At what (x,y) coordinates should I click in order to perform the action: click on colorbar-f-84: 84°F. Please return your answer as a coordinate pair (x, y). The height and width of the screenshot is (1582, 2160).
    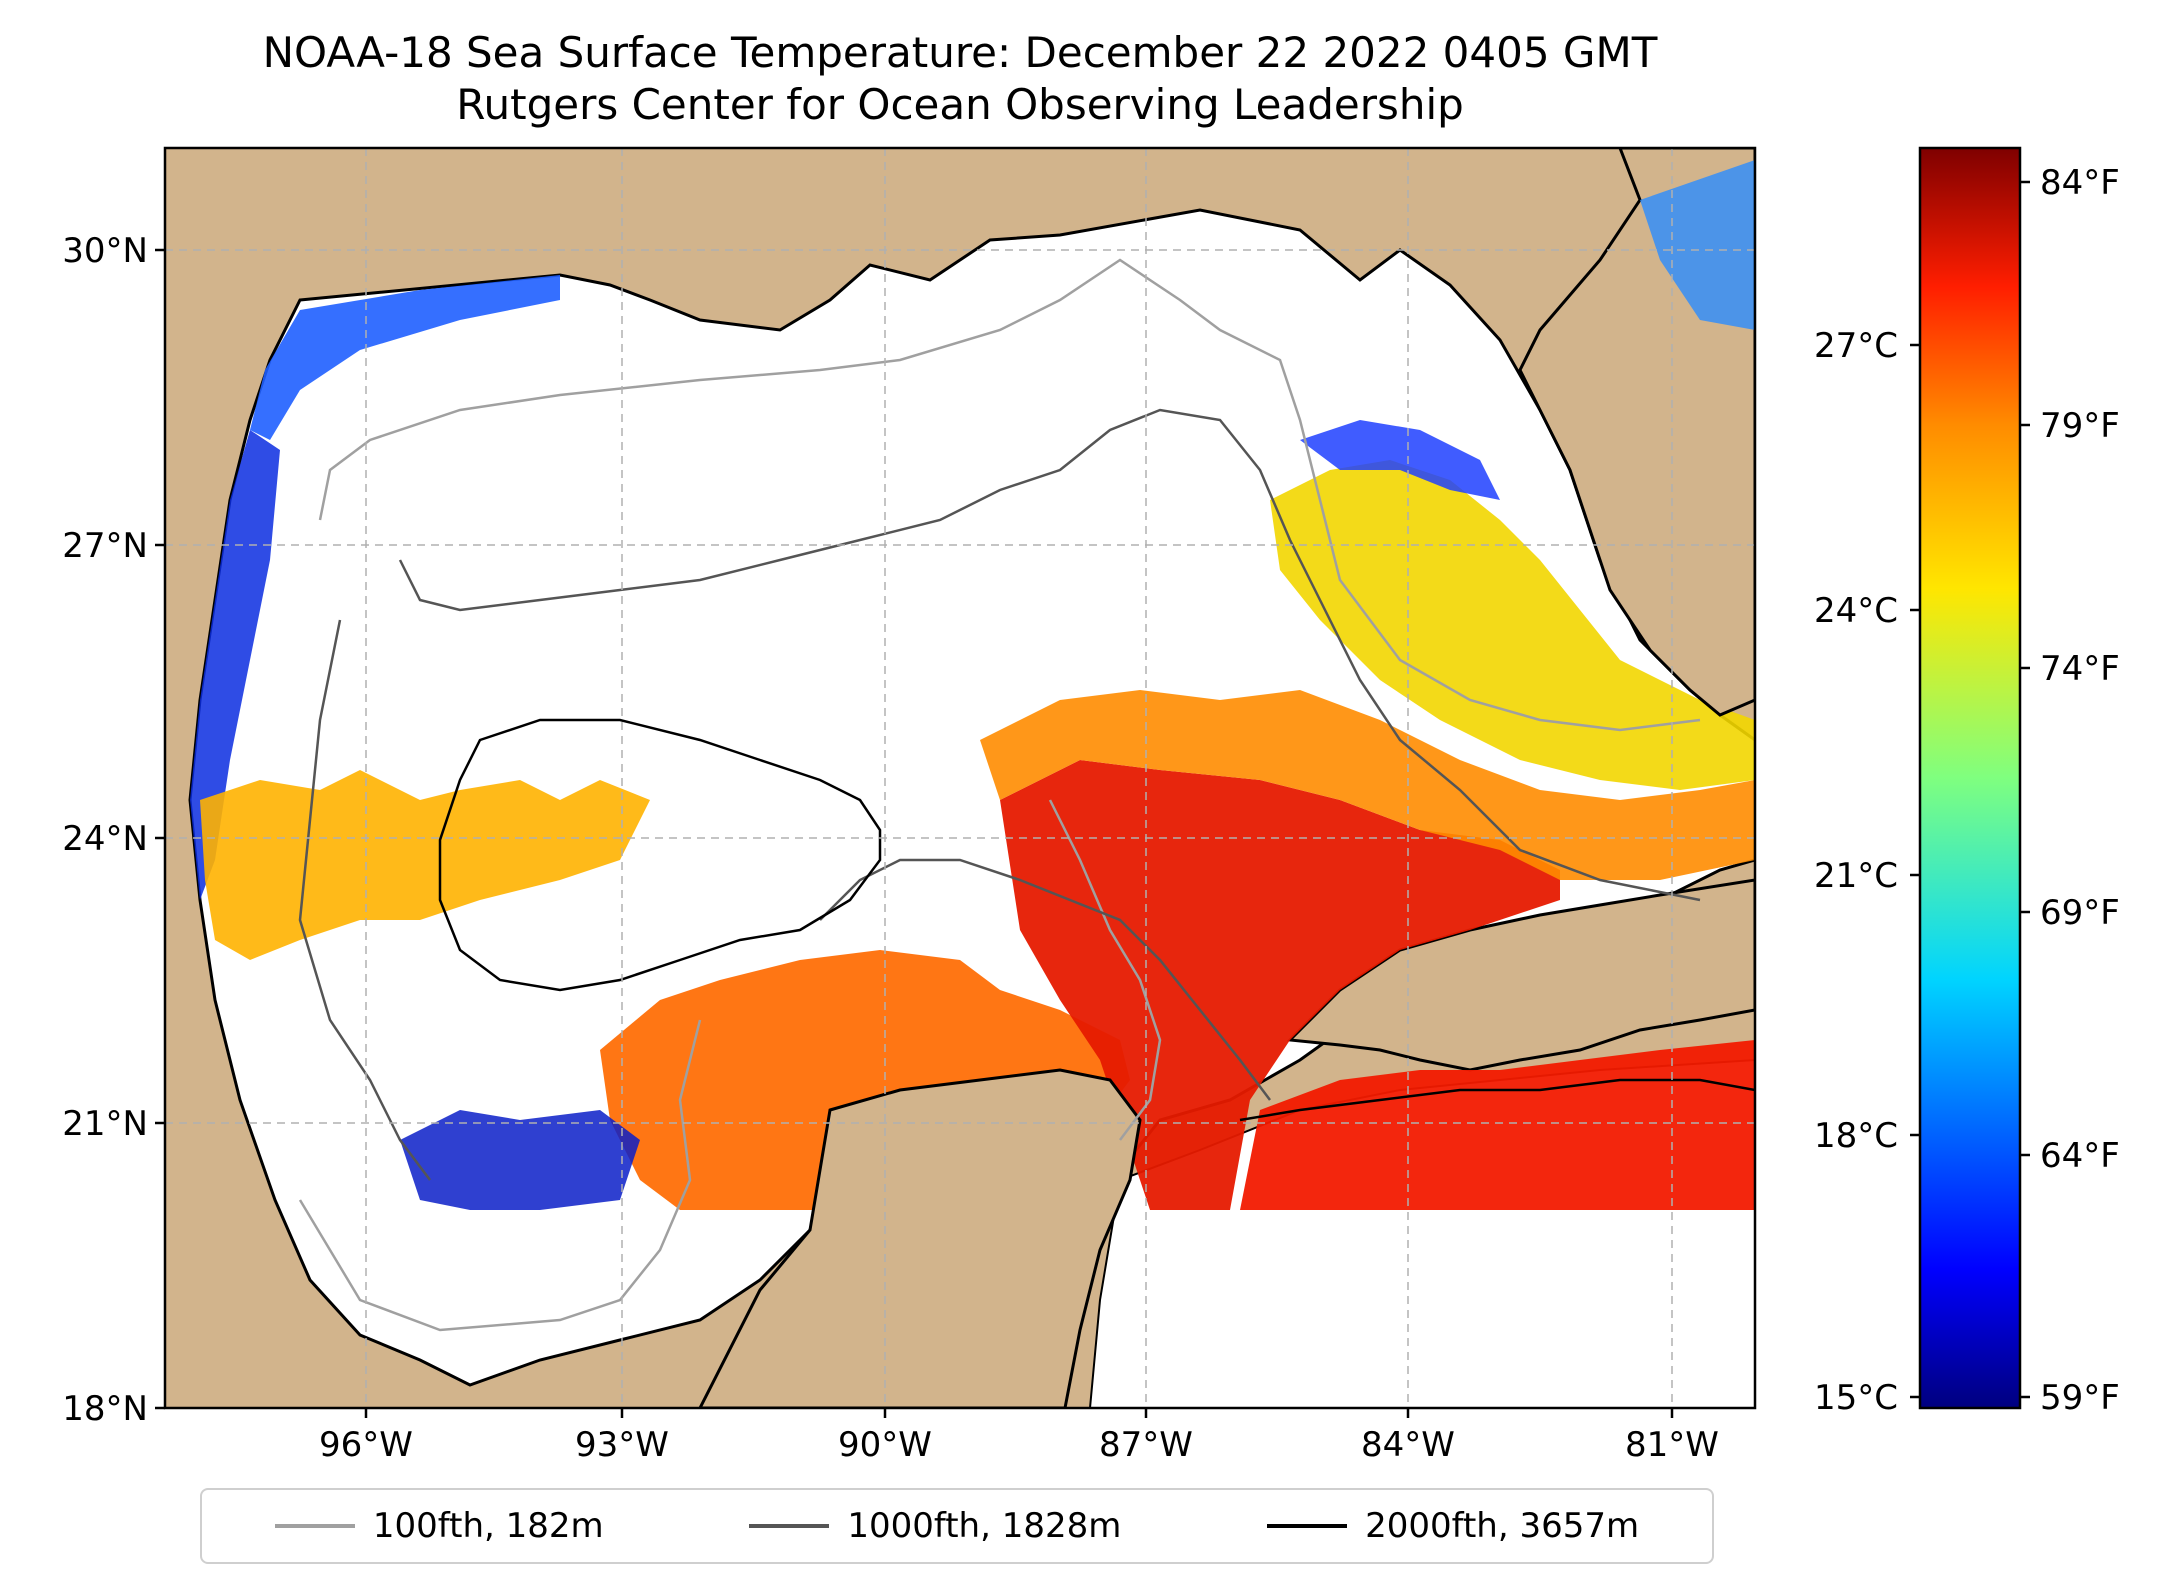
    Looking at the image, I should click on (2080, 183).